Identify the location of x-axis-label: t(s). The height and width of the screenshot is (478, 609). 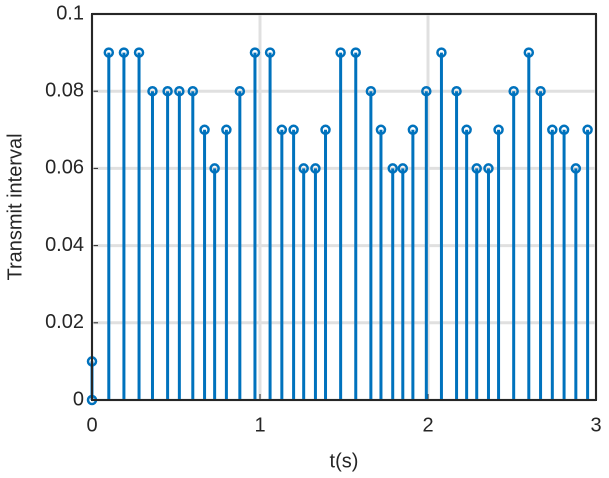
(344, 461).